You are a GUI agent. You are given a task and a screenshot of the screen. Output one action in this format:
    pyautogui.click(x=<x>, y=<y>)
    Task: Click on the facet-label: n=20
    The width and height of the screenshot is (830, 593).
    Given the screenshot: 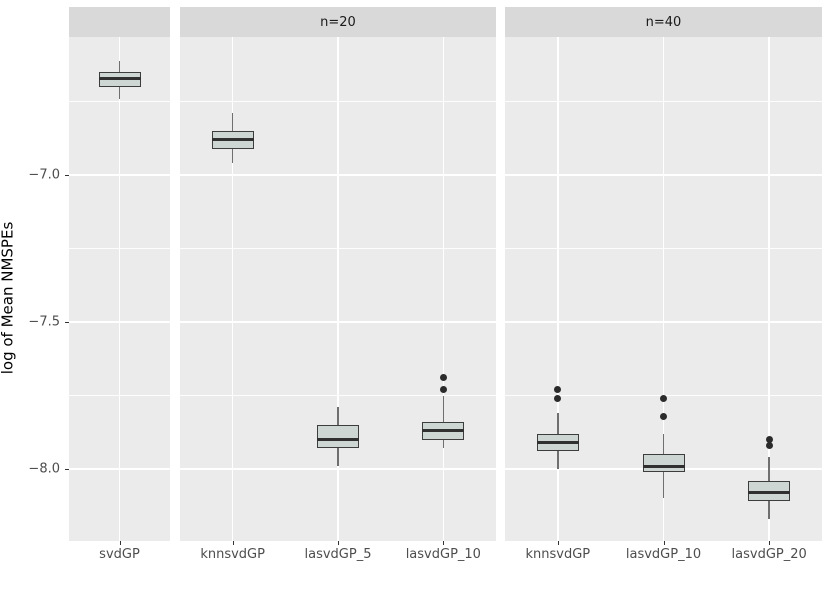 What is the action you would take?
    pyautogui.click(x=338, y=22)
    